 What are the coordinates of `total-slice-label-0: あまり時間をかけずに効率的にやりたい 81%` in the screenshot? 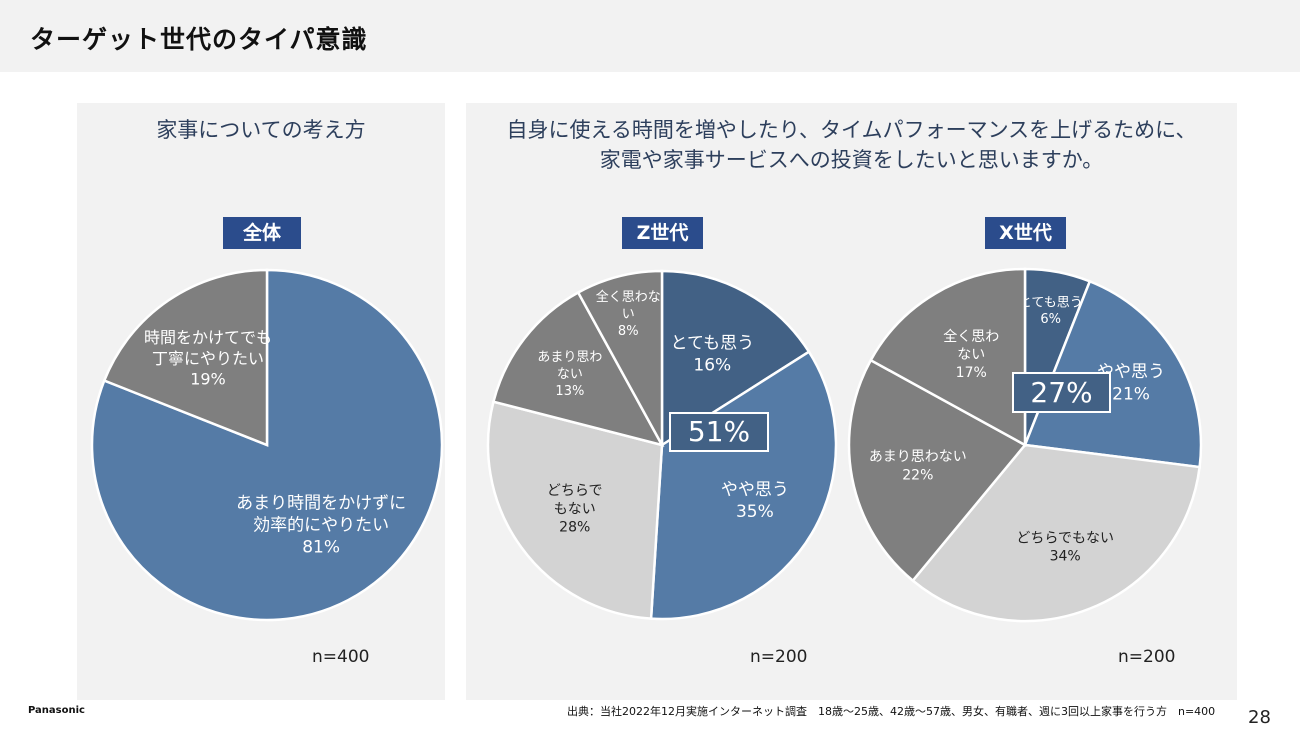 It's located at (321, 525).